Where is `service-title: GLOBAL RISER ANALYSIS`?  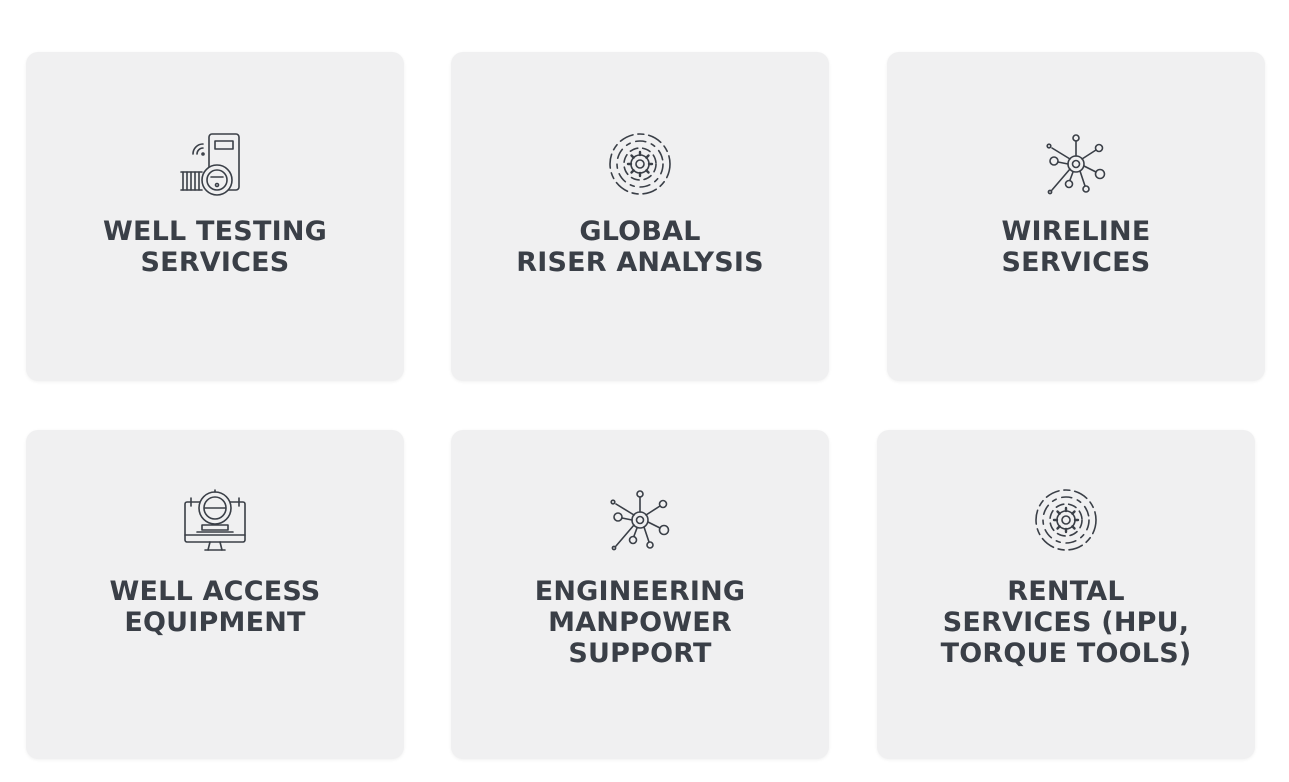
service-title: GLOBAL RISER ANALYSIS is located at coordinates (640, 247).